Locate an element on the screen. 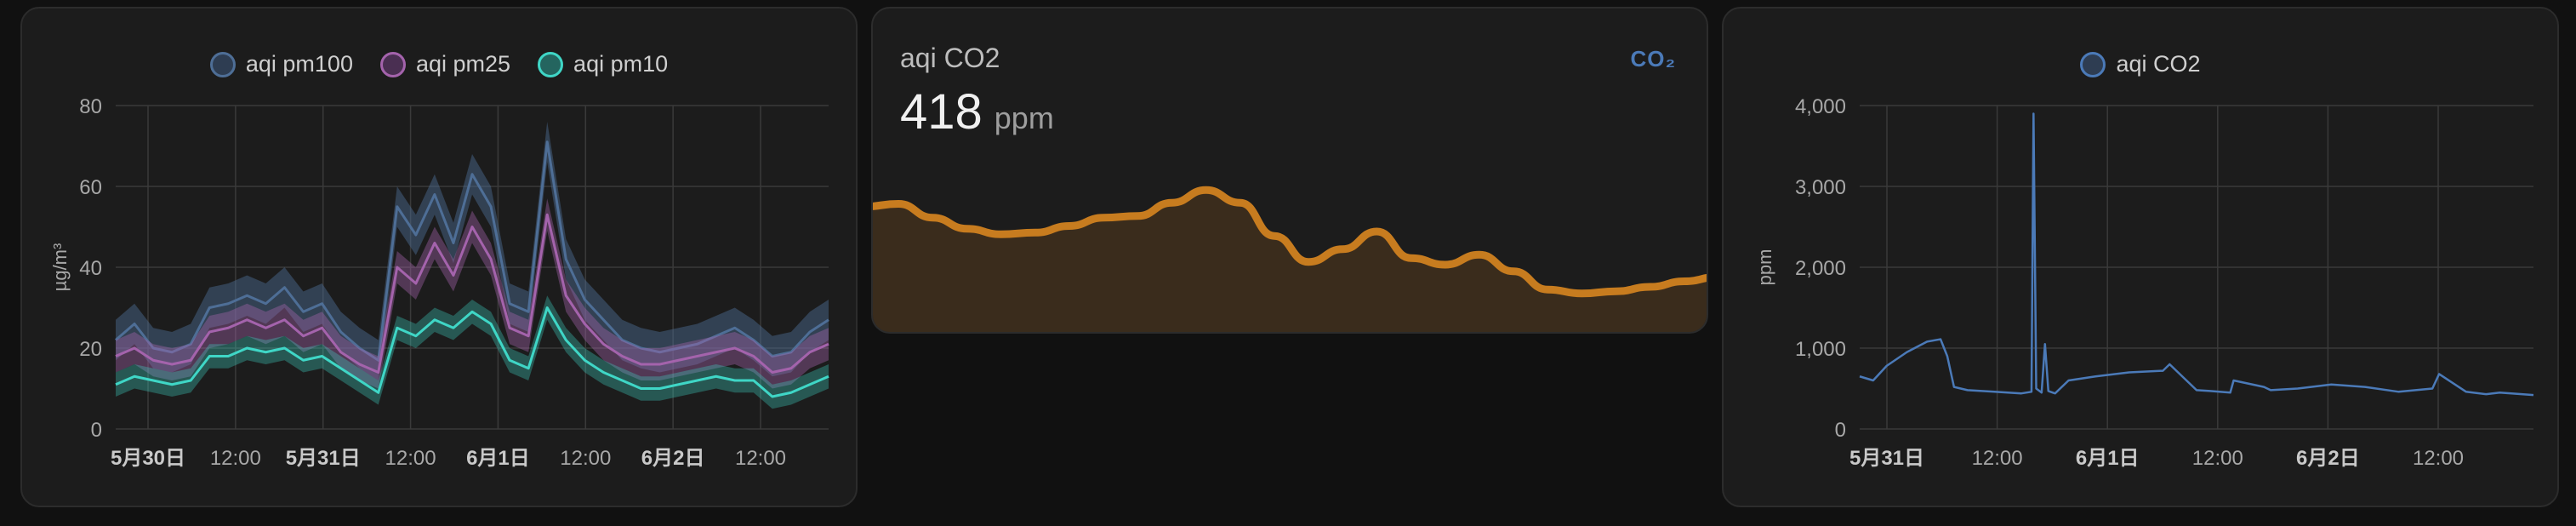 The width and height of the screenshot is (2576, 526). legend-swatch-co2 is located at coordinates (2093, 64).